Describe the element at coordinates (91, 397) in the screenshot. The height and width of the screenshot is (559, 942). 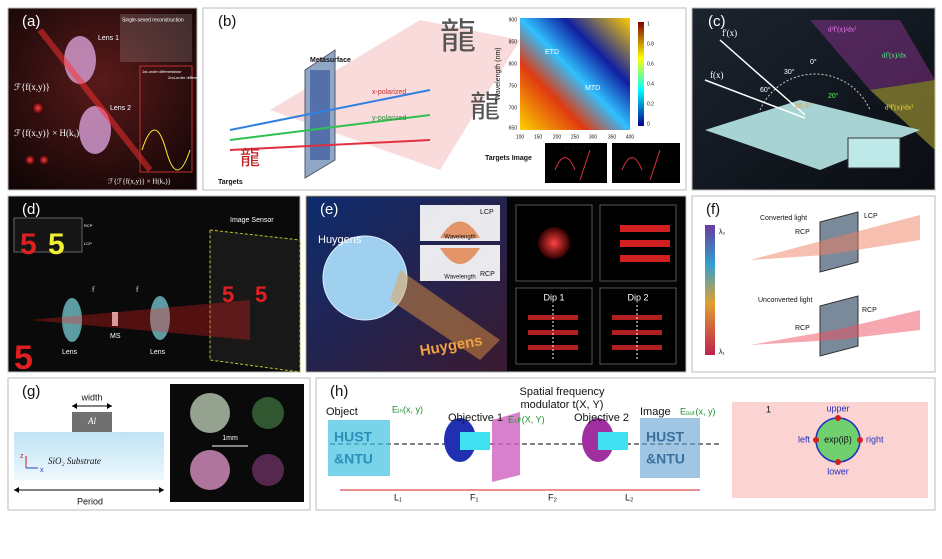
I see `text: width` at that location.